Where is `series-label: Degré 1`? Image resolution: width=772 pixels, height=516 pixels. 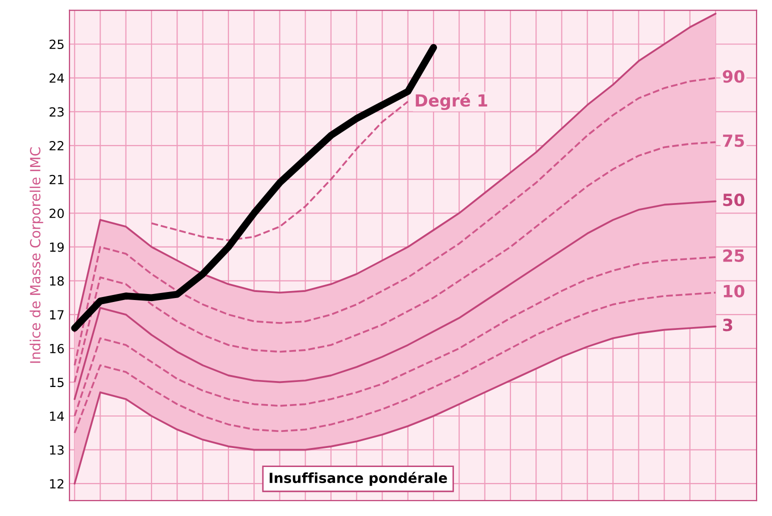
series-label: Degré 1 is located at coordinates (452, 101).